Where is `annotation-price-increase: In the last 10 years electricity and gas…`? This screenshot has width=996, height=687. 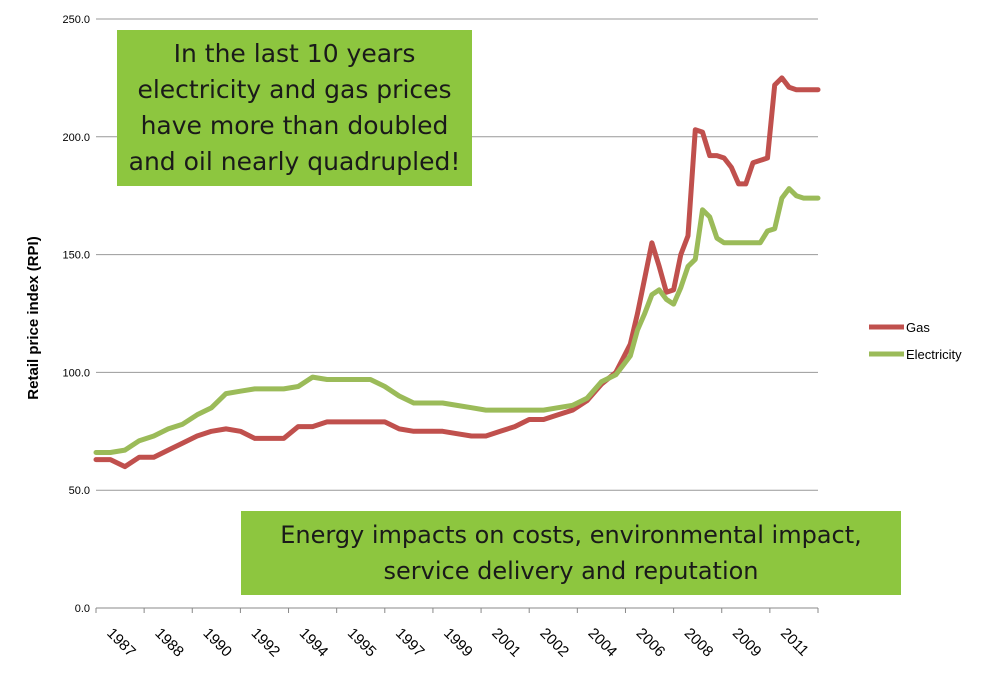 annotation-price-increase: In the last 10 years electricity and gas… is located at coordinates (294, 108).